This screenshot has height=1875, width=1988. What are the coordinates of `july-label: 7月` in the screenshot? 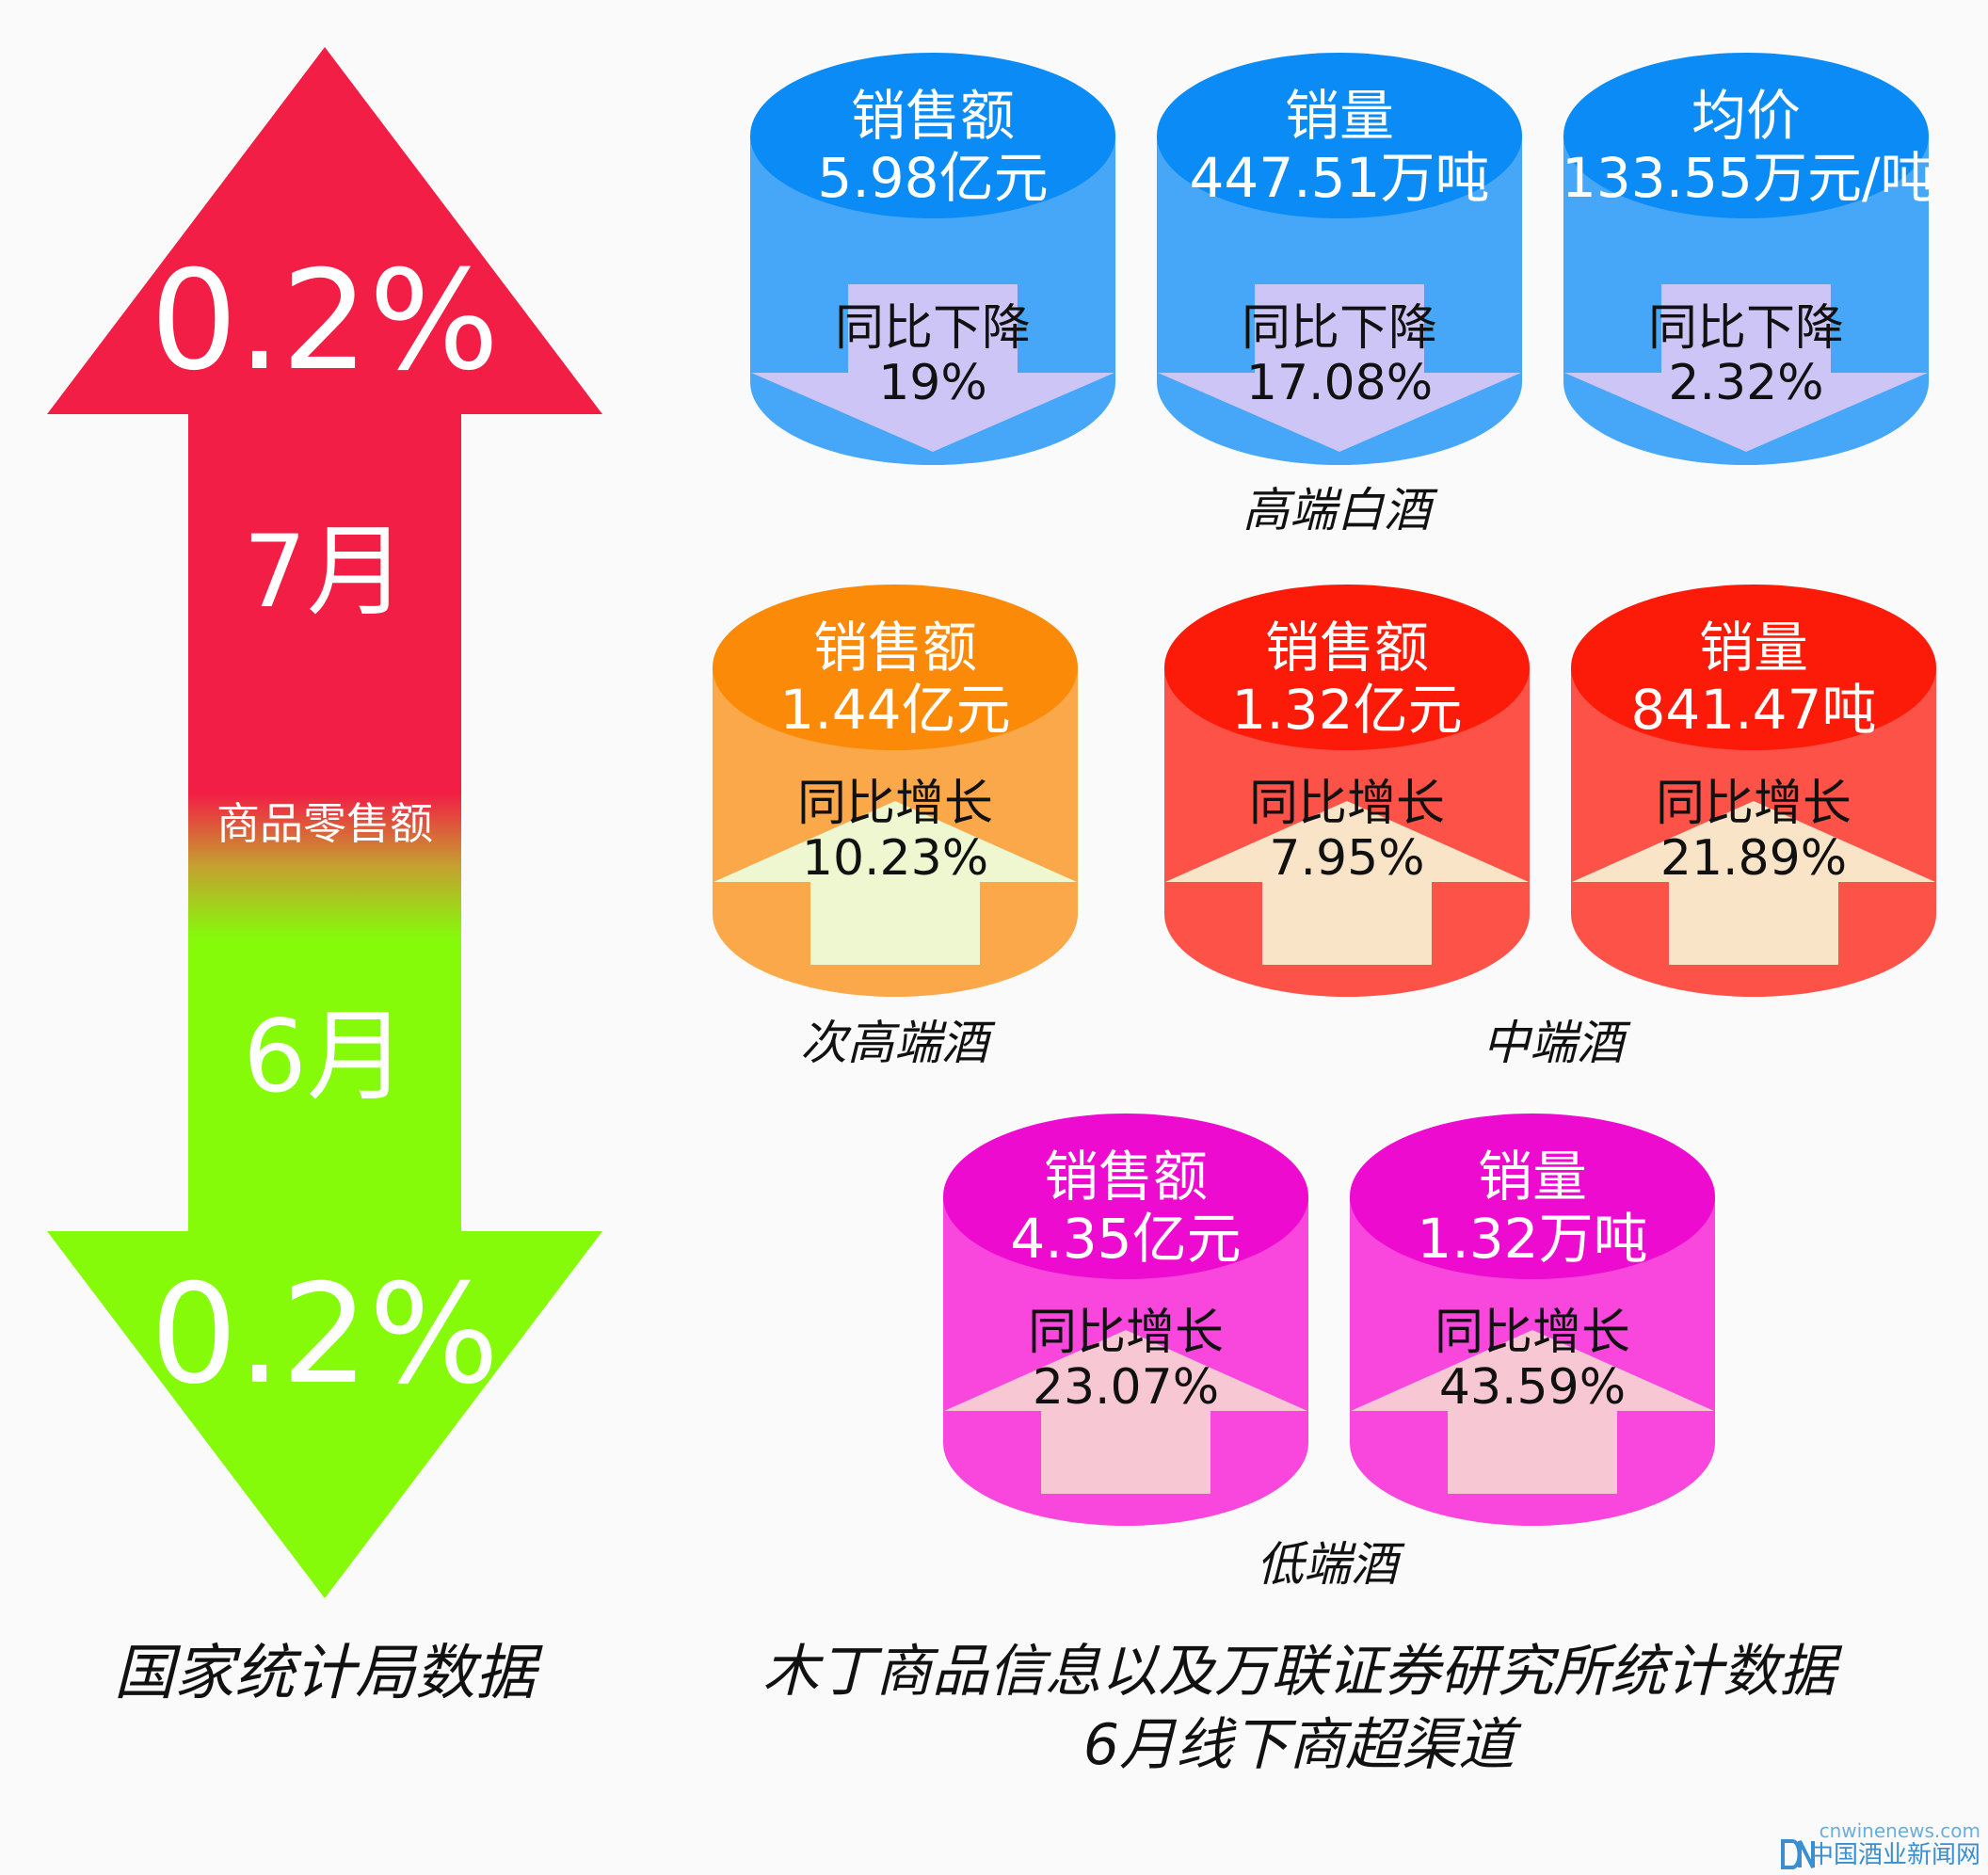 It's located at (325, 572).